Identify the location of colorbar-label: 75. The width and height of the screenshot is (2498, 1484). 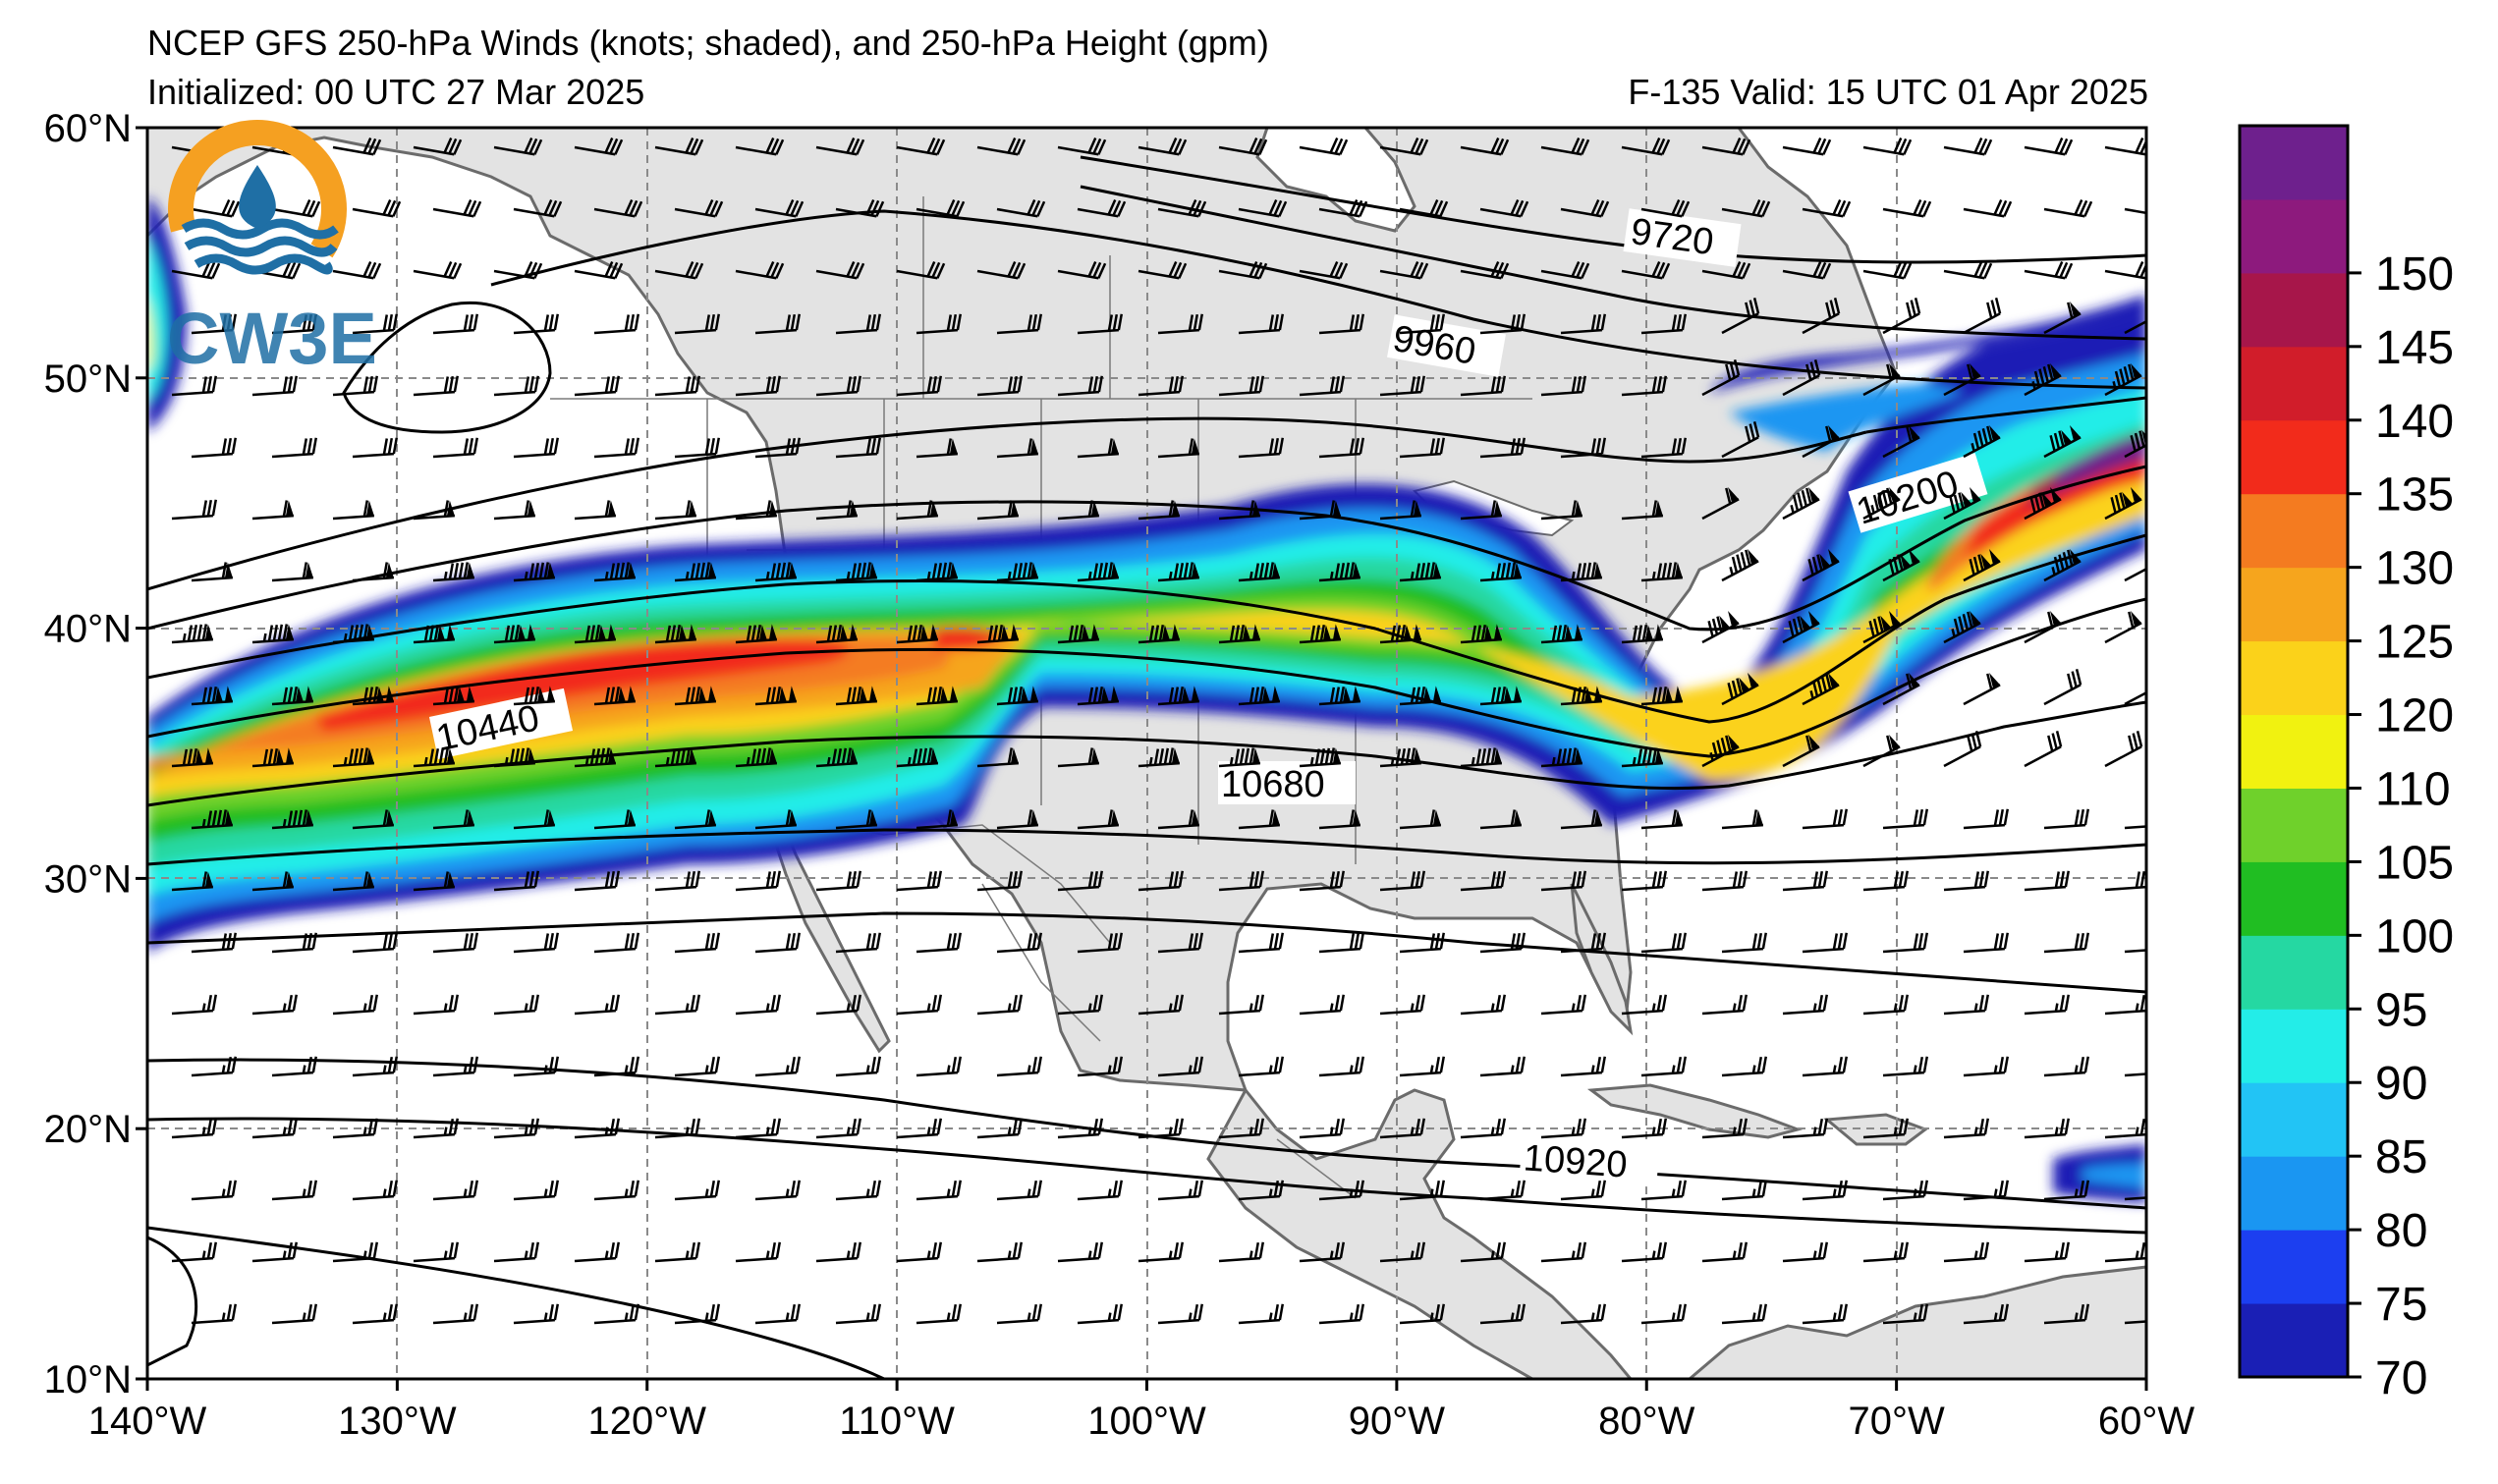
(2401, 1305).